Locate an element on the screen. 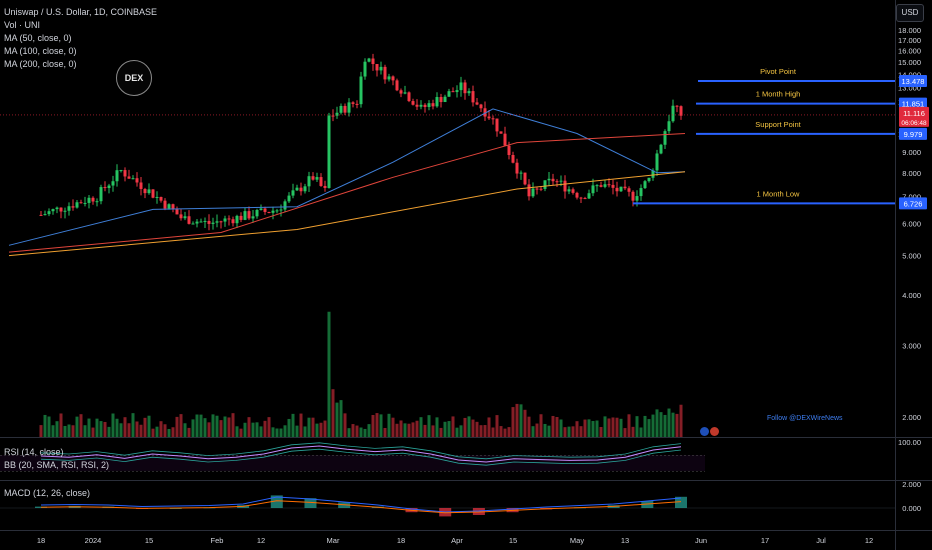 The width and height of the screenshot is (932, 550). macd-signal-line is located at coordinates (361, 507).